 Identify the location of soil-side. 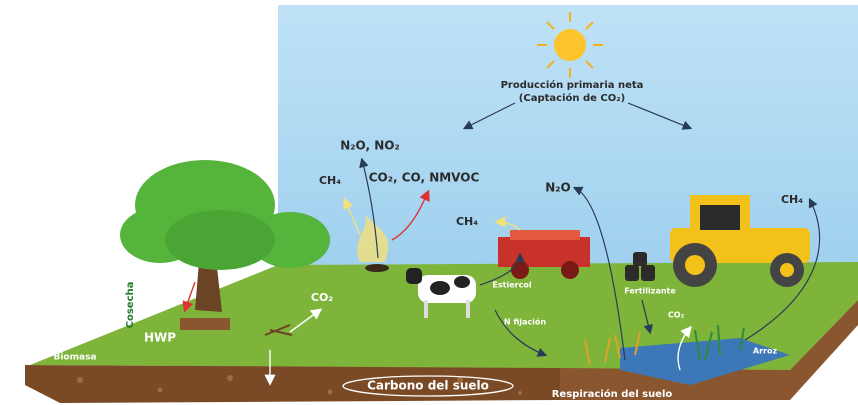
(709, 350).